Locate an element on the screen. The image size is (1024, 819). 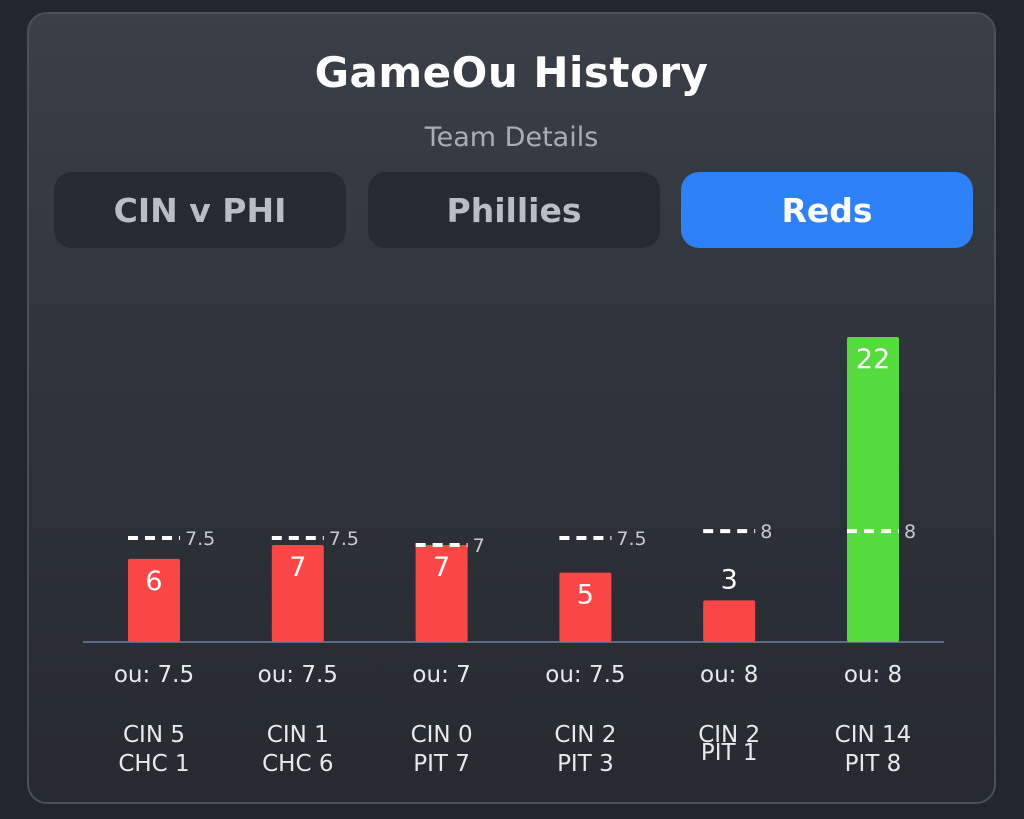
game-score-line-2: CHC 1 is located at coordinates (153, 764).